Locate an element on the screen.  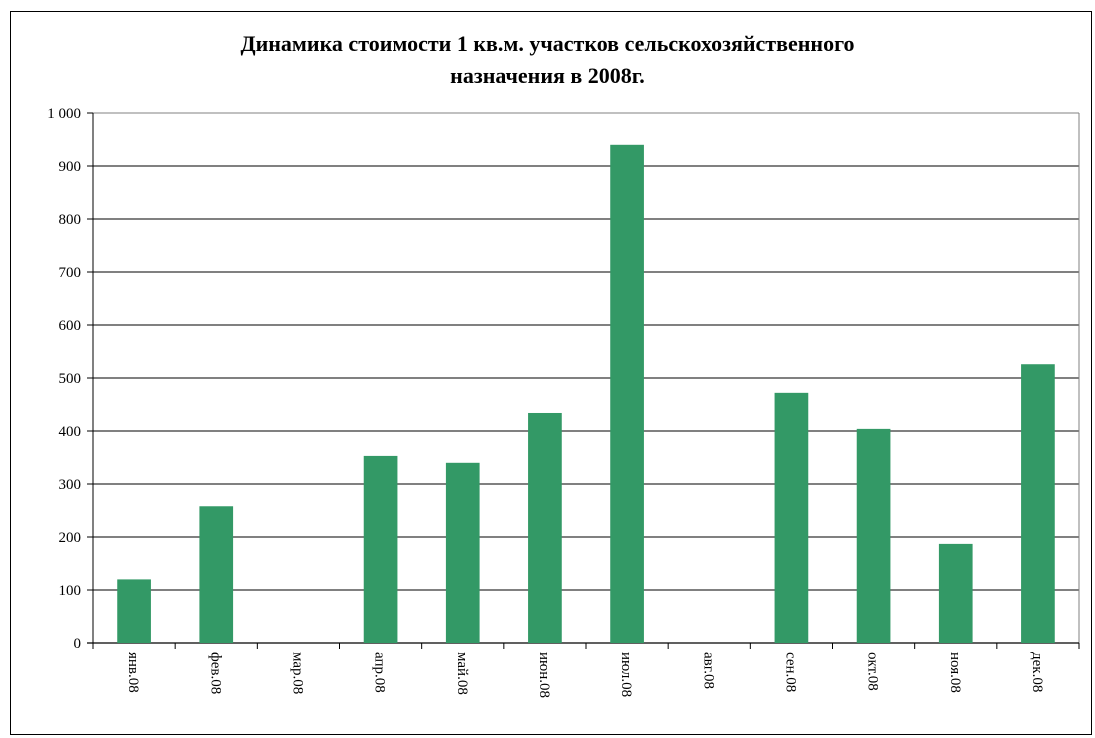
y-tick-label: 700 is located at coordinates (70, 273).